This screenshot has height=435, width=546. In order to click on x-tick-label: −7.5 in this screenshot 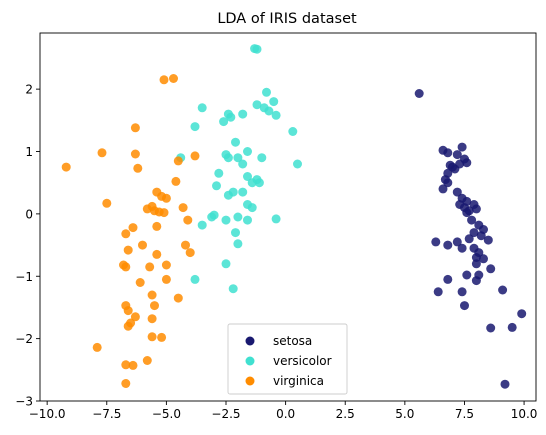, I will do `click(106, 414)`.